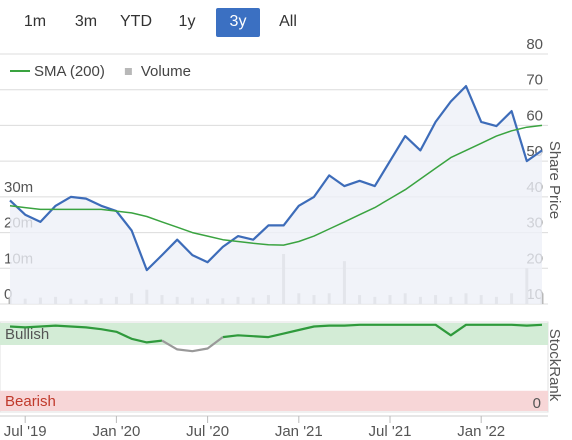 The height and width of the screenshot is (440, 572). What do you see at coordinates (481, 431) in the screenshot?
I see `x-tick-label: Jan '22` at bounding box center [481, 431].